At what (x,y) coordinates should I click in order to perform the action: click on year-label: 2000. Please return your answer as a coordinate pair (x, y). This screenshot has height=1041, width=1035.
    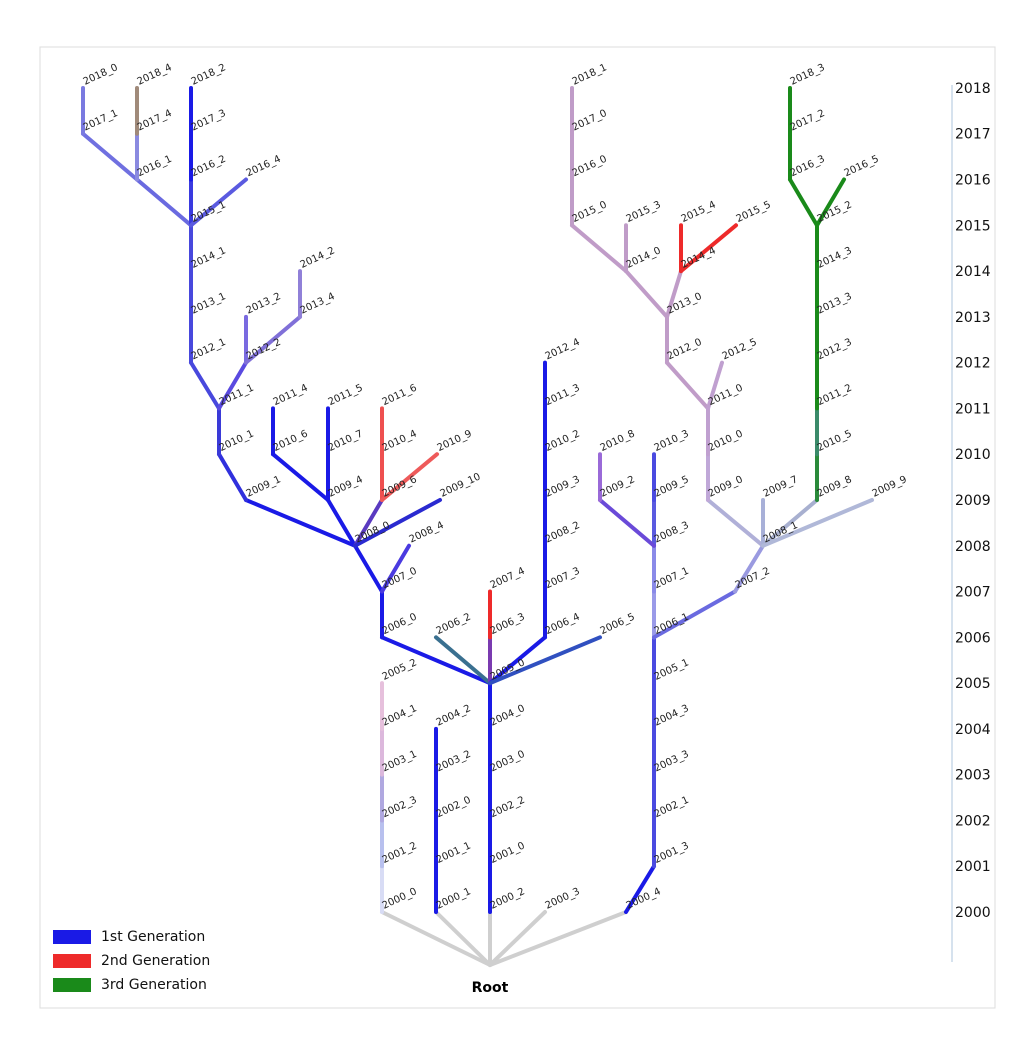
    Looking at the image, I should click on (973, 913).